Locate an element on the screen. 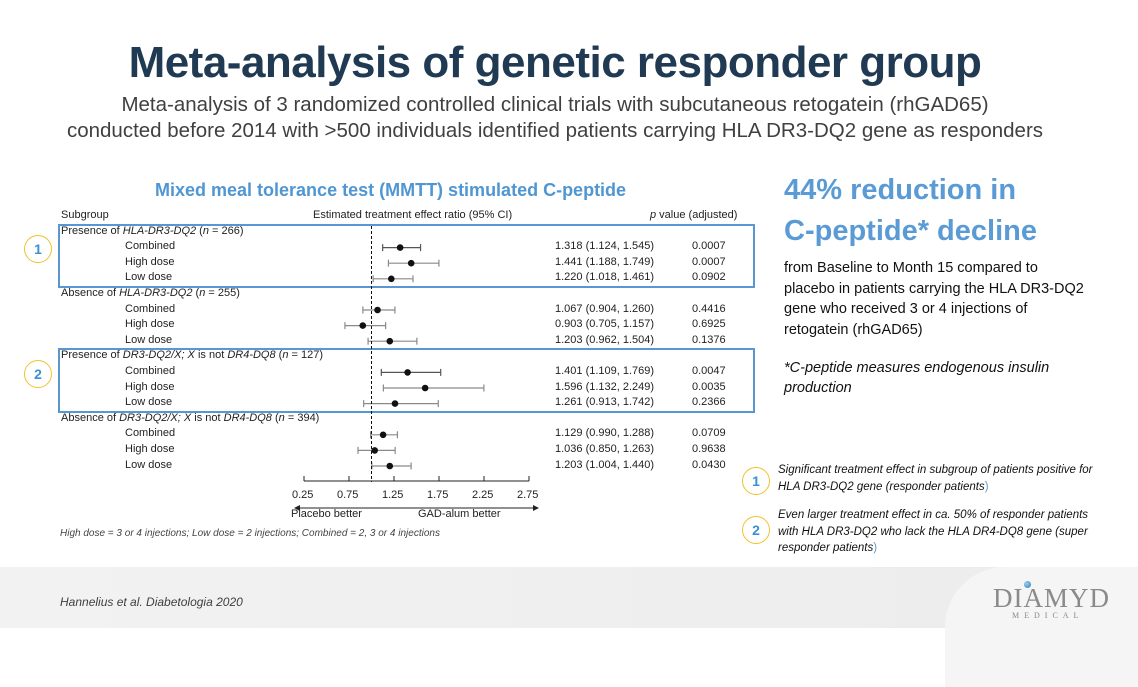  estimate-ci: 1.318 (1.124, 1.545) is located at coordinates (605, 246).